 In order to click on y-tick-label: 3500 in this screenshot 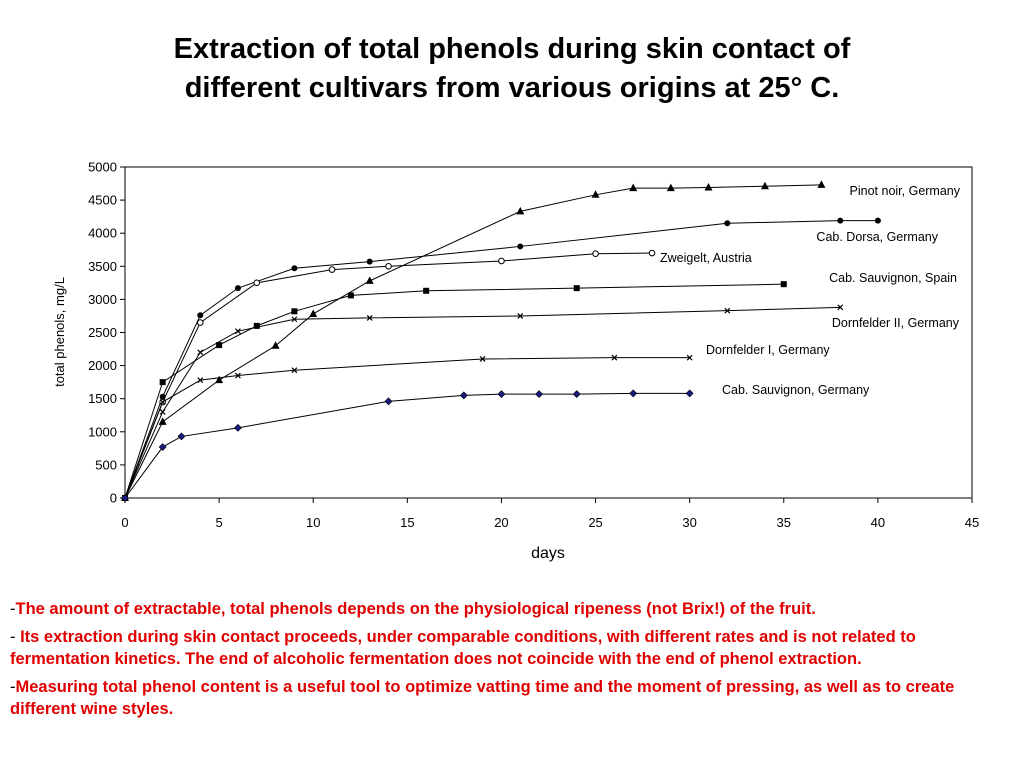, I will do `click(102, 266)`.